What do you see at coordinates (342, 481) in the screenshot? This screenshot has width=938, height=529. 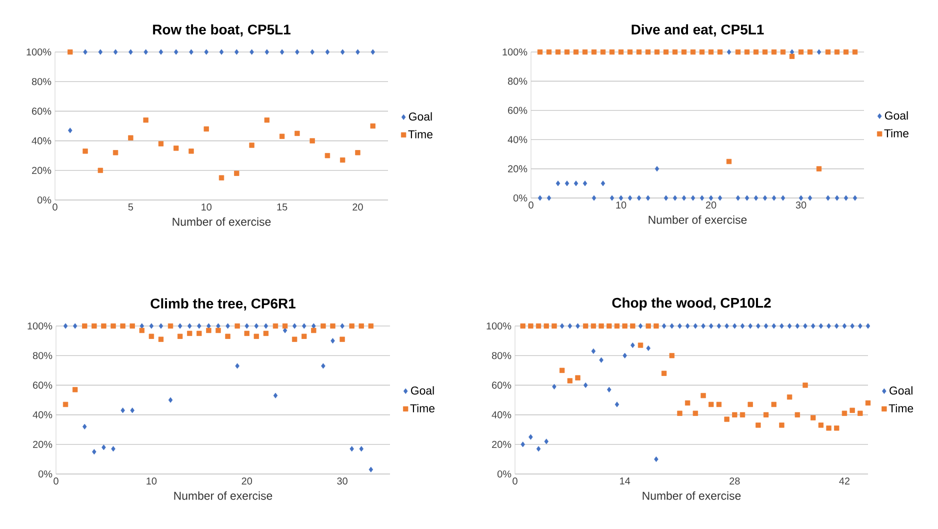 I see `x-tick-label: 30` at bounding box center [342, 481].